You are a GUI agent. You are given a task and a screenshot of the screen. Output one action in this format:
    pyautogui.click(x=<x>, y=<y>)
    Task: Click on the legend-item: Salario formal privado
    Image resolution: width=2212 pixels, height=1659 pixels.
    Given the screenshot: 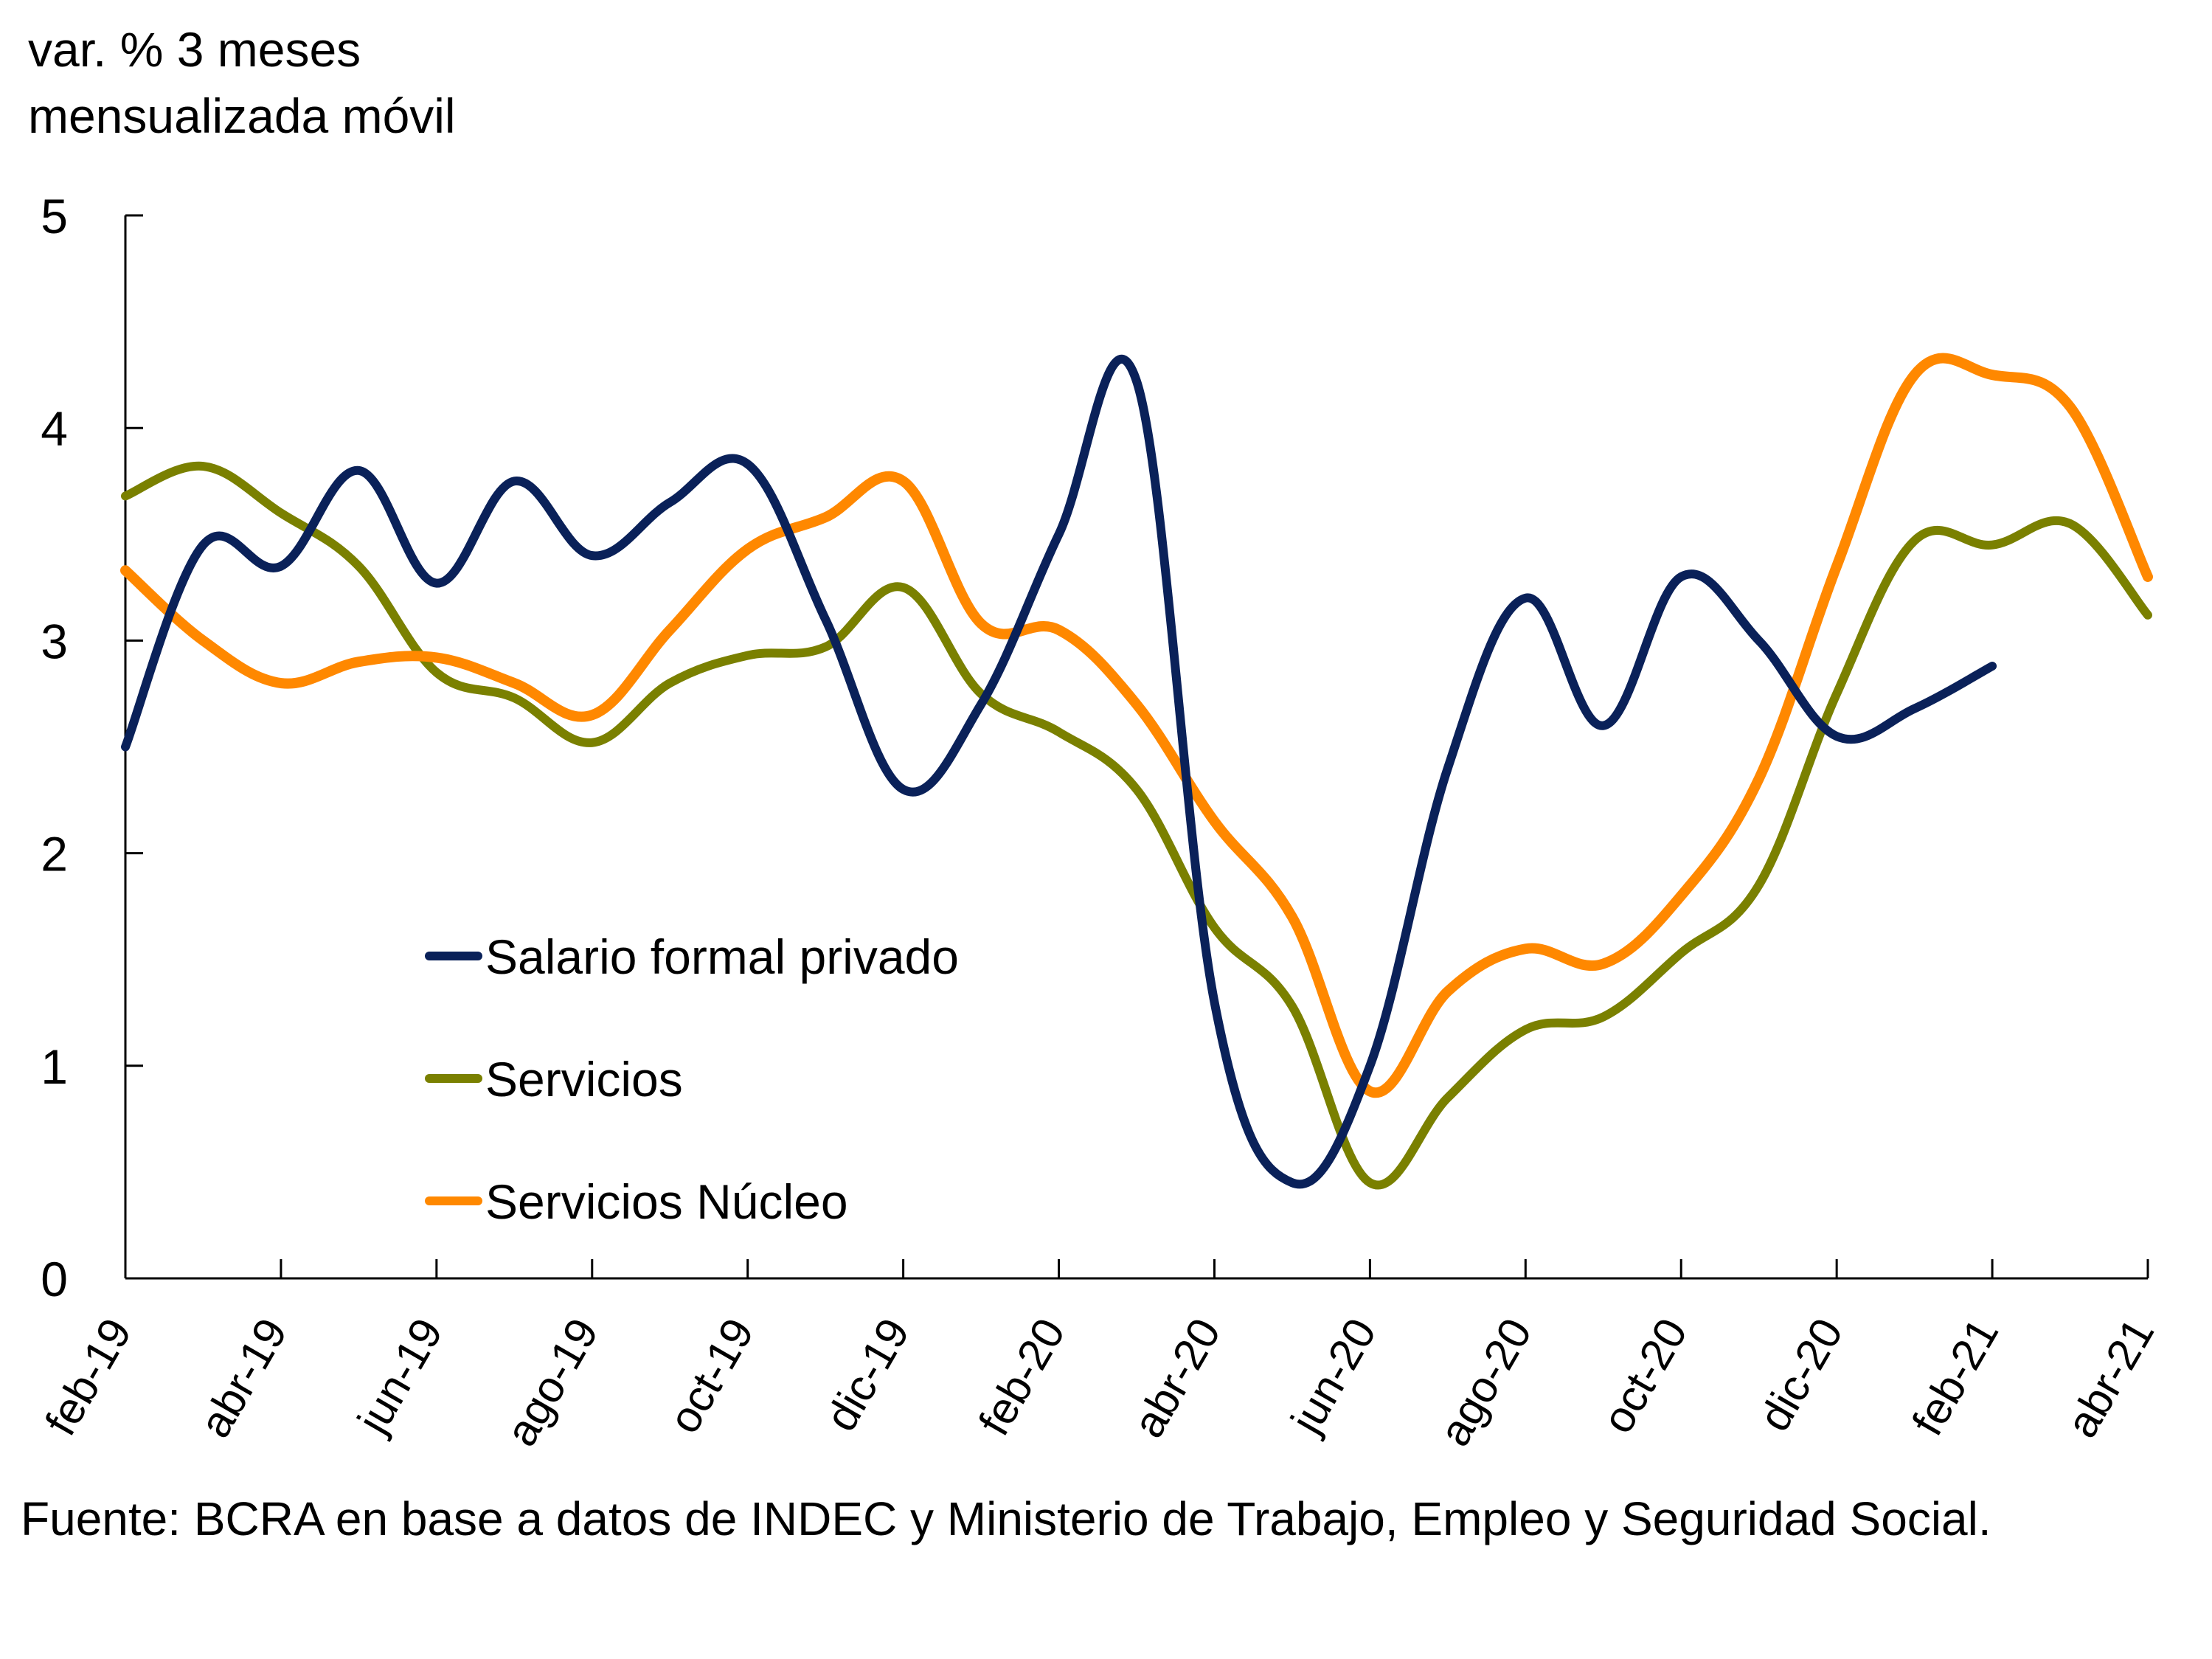 What is the action you would take?
    pyautogui.click(x=692, y=956)
    